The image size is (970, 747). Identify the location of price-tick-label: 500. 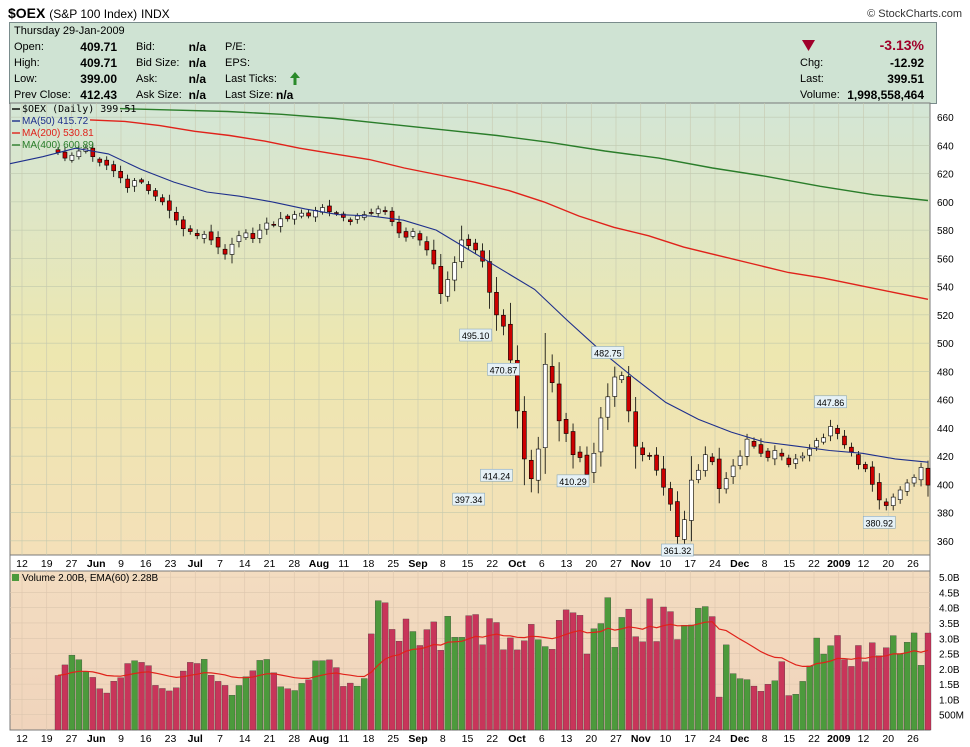
(945, 344).